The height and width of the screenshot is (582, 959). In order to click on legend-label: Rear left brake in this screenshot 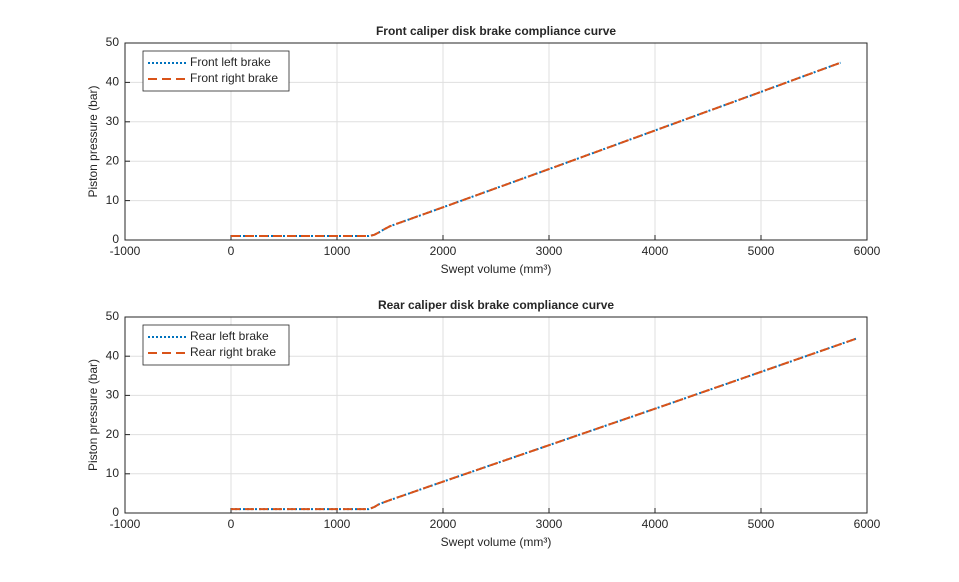, I will do `click(229, 336)`.